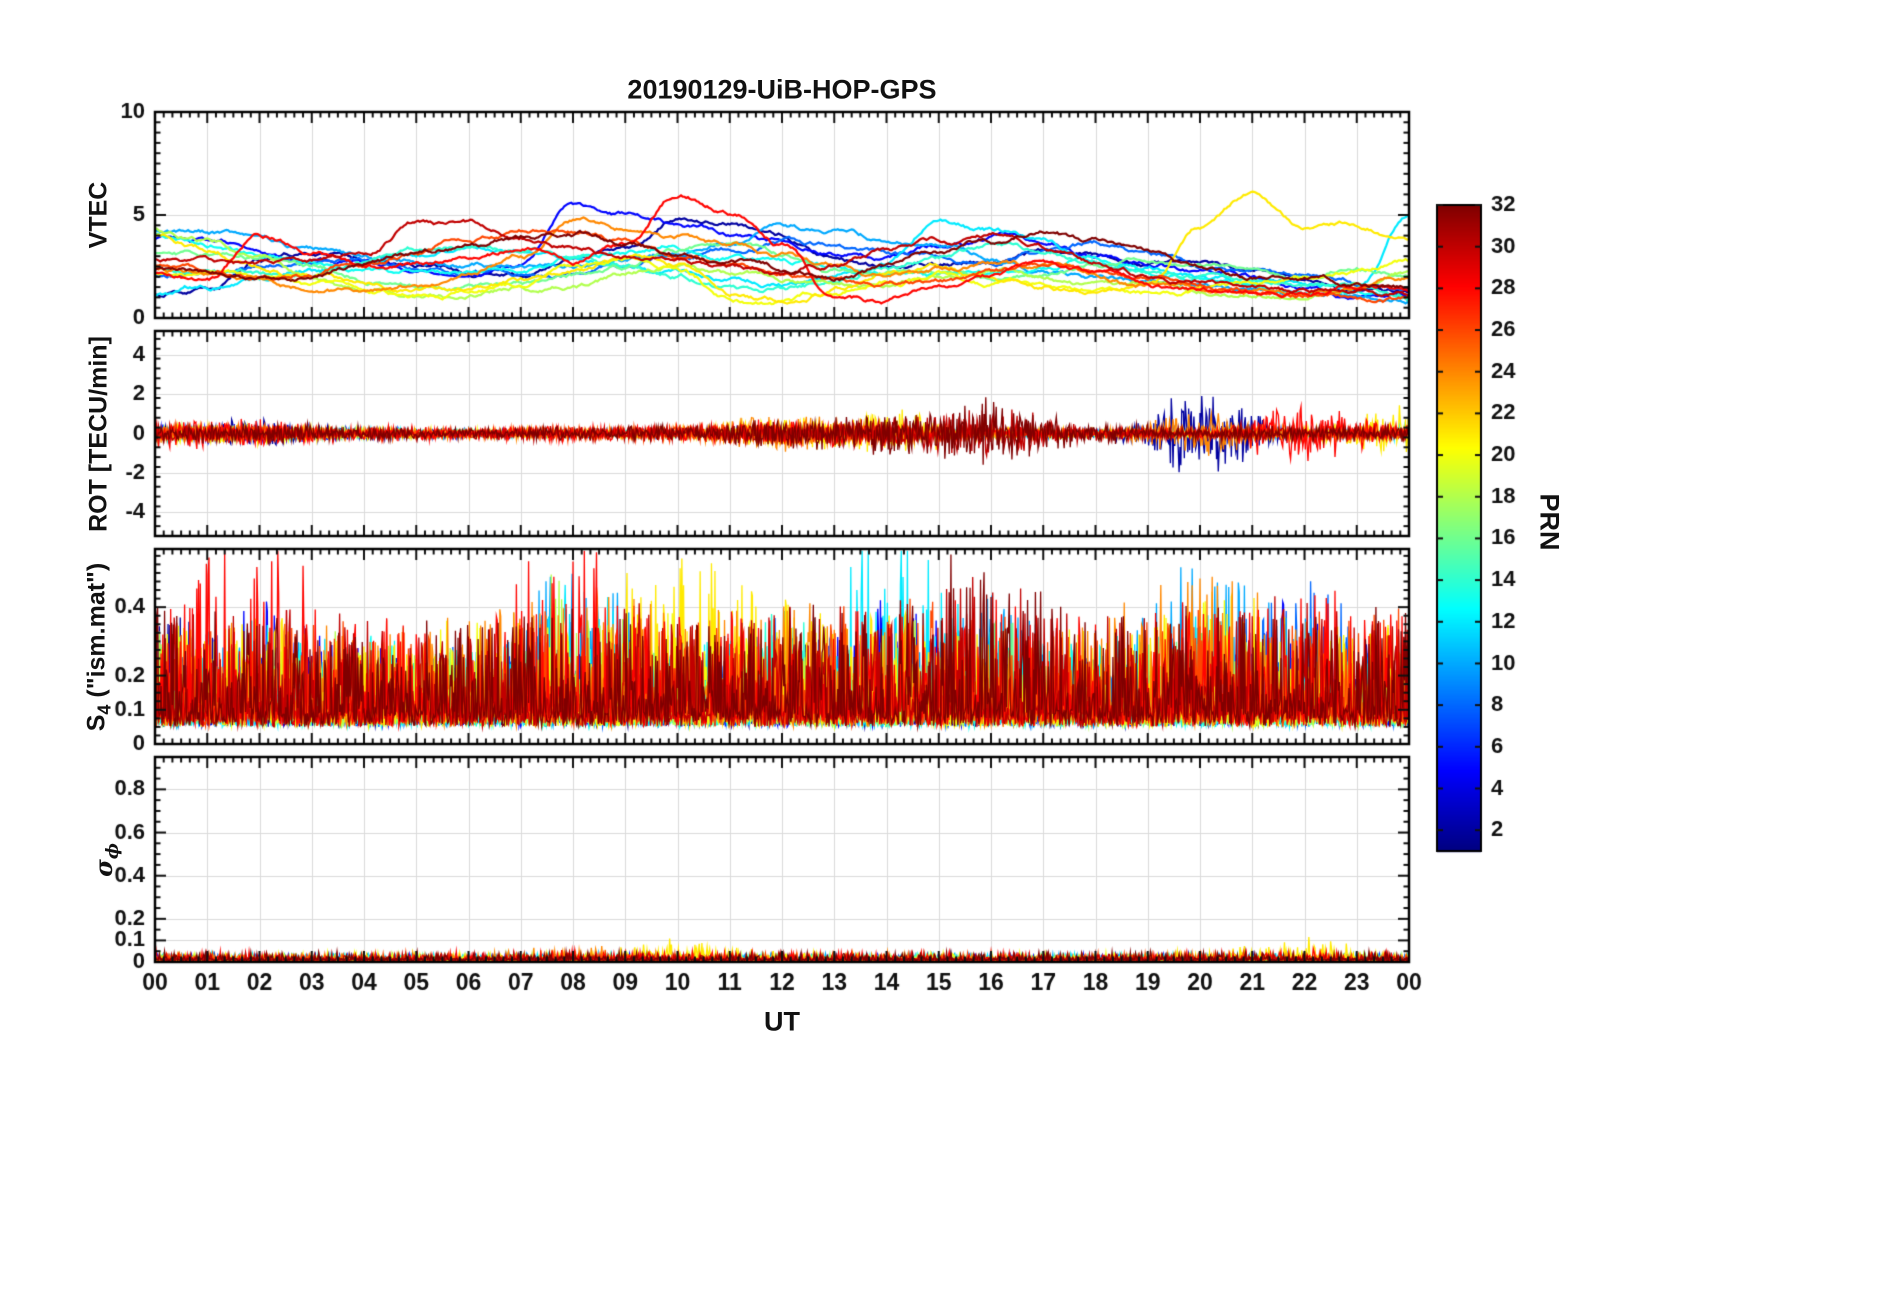 The height and width of the screenshot is (1292, 1902). Describe the element at coordinates (112, 851) in the screenshot. I see `ylabel-phi: ϕ` at that location.